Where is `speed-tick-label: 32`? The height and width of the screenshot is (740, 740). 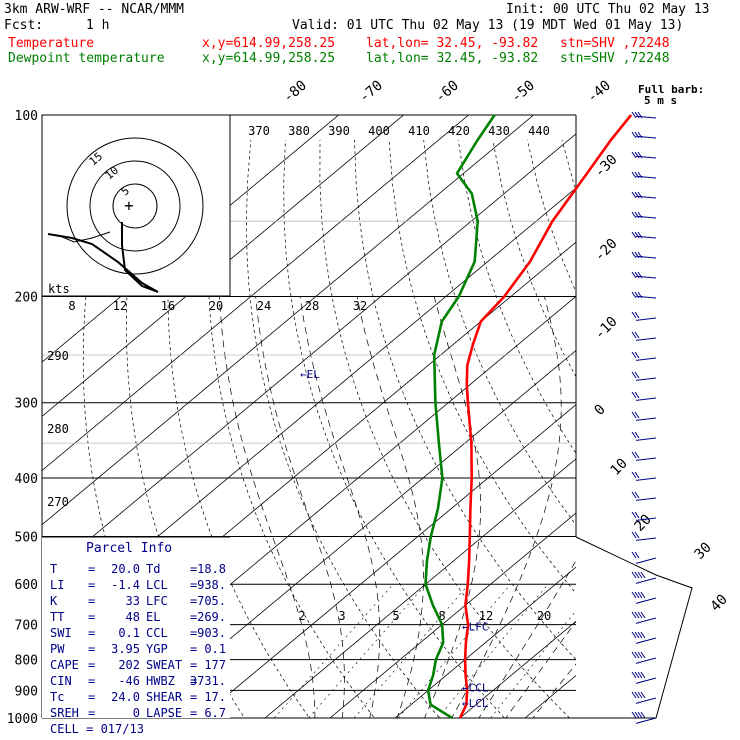
speed-tick-label: 32 is located at coordinates (360, 306).